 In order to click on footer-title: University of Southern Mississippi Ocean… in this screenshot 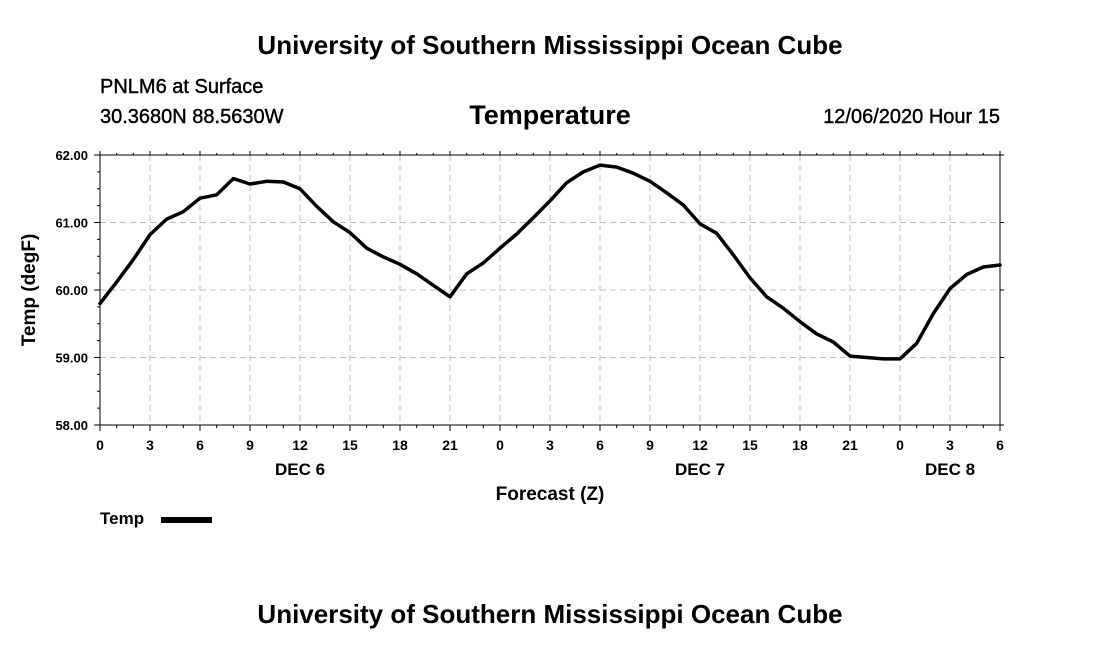, I will do `click(550, 614)`.